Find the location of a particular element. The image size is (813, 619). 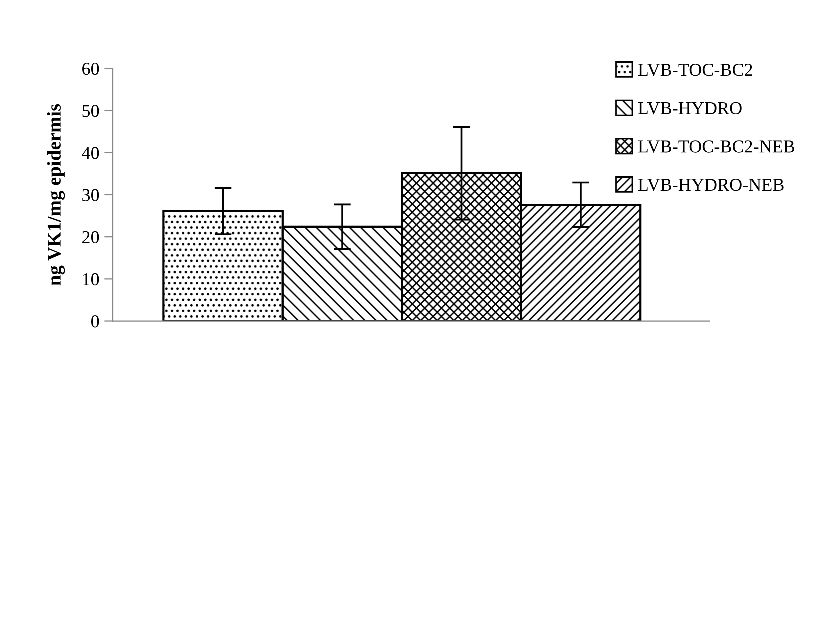

y-tick-label: 60 is located at coordinates (91, 69).